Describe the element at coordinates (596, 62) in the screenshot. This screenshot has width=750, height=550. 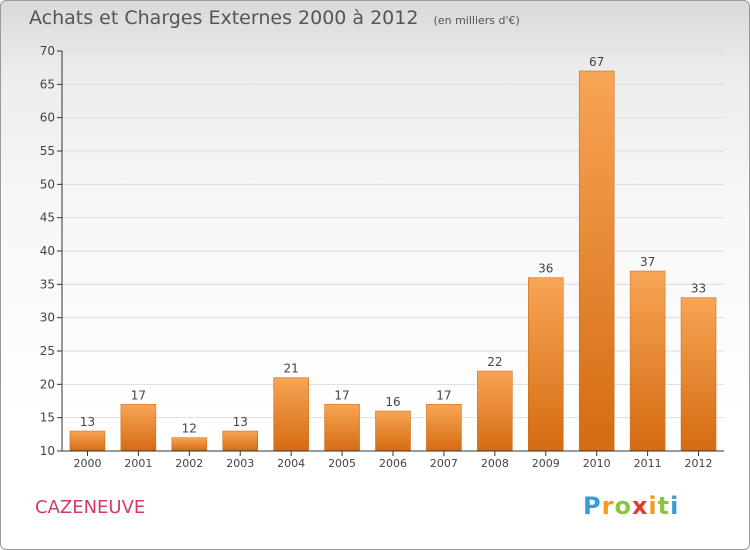
I see `data-label: 67` at that location.